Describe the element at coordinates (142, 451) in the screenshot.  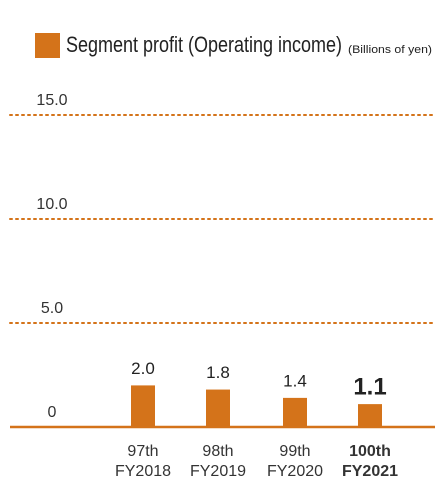
I see `period-label: 97th` at that location.